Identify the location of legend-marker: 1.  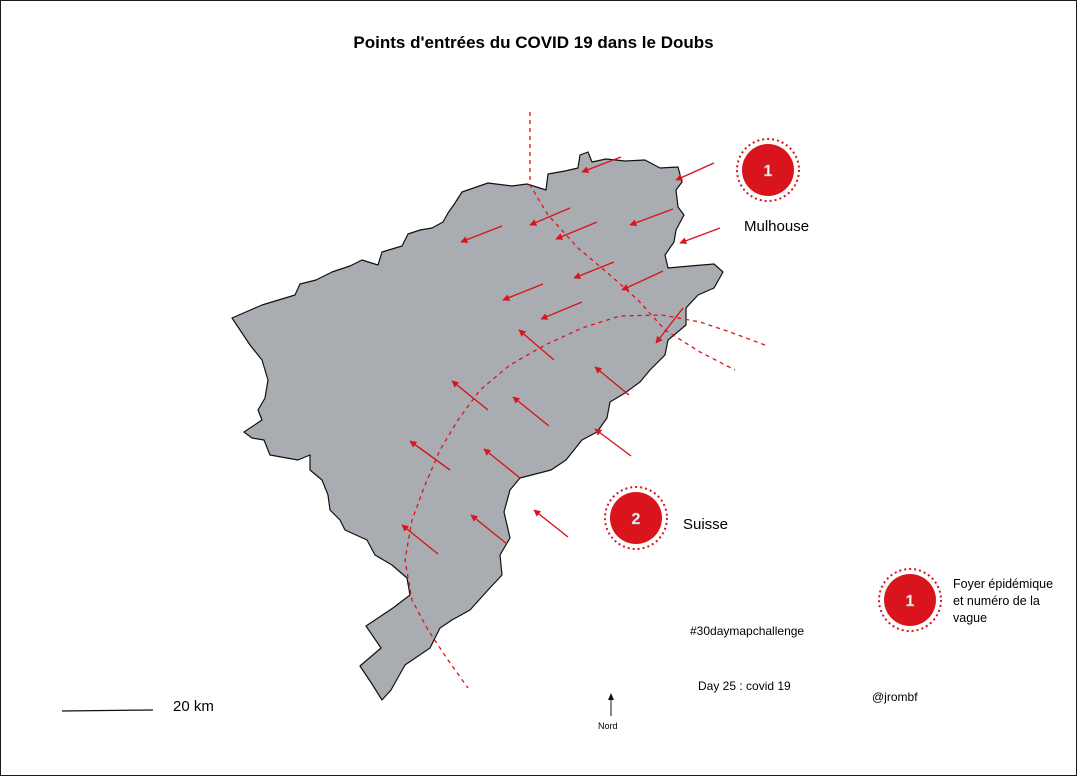
(910, 600).